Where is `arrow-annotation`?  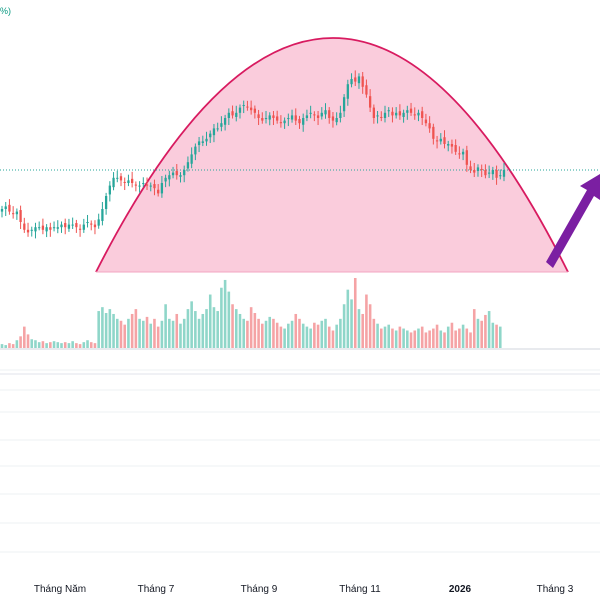 arrow-annotation is located at coordinates (573, 221).